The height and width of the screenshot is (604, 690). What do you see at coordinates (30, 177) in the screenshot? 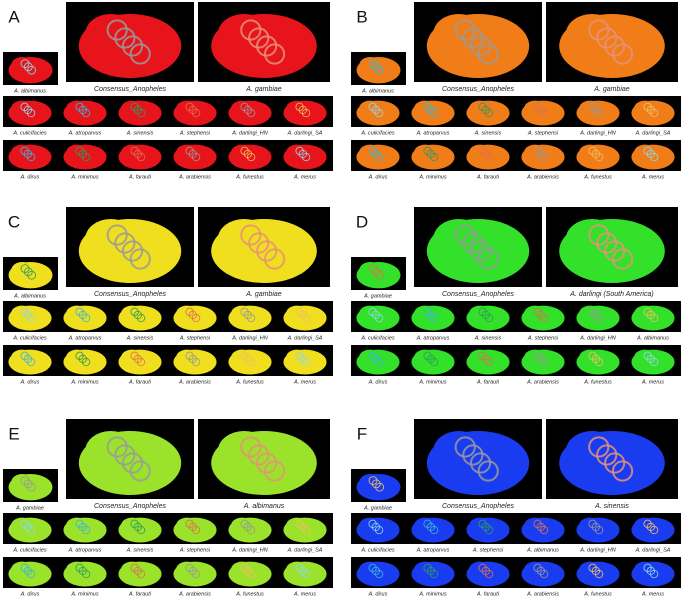
I see `image-label: A. dirus` at bounding box center [30, 177].